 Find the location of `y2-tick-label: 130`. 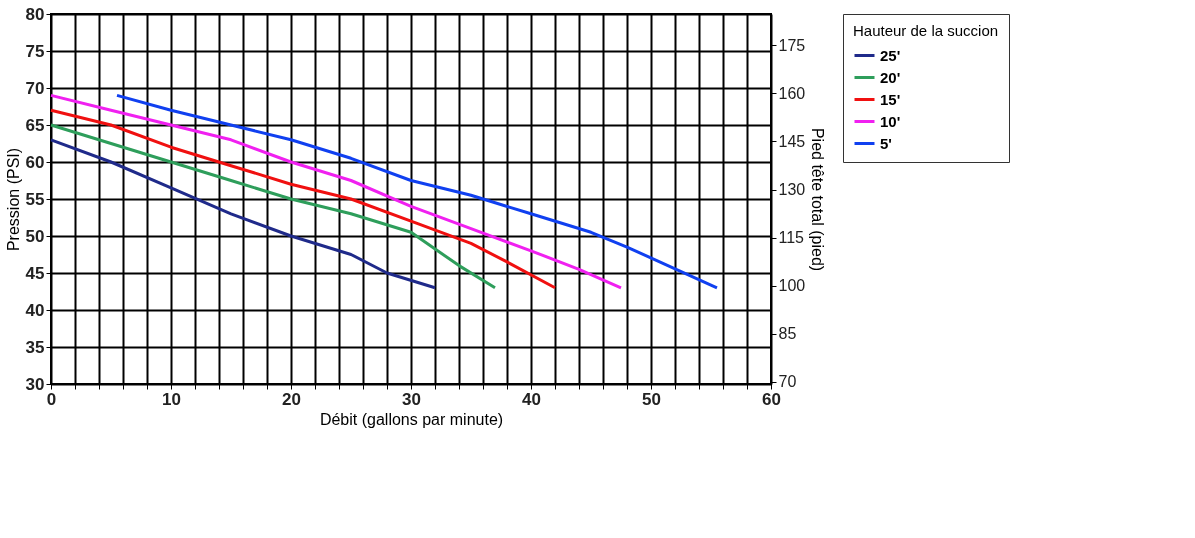

y2-tick-label: 130 is located at coordinates (792, 190).